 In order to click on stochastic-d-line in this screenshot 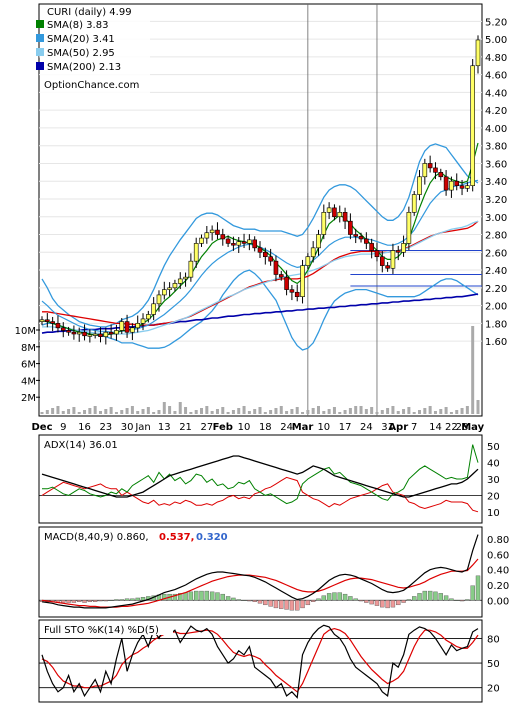, I will do `click(260, 660)`.